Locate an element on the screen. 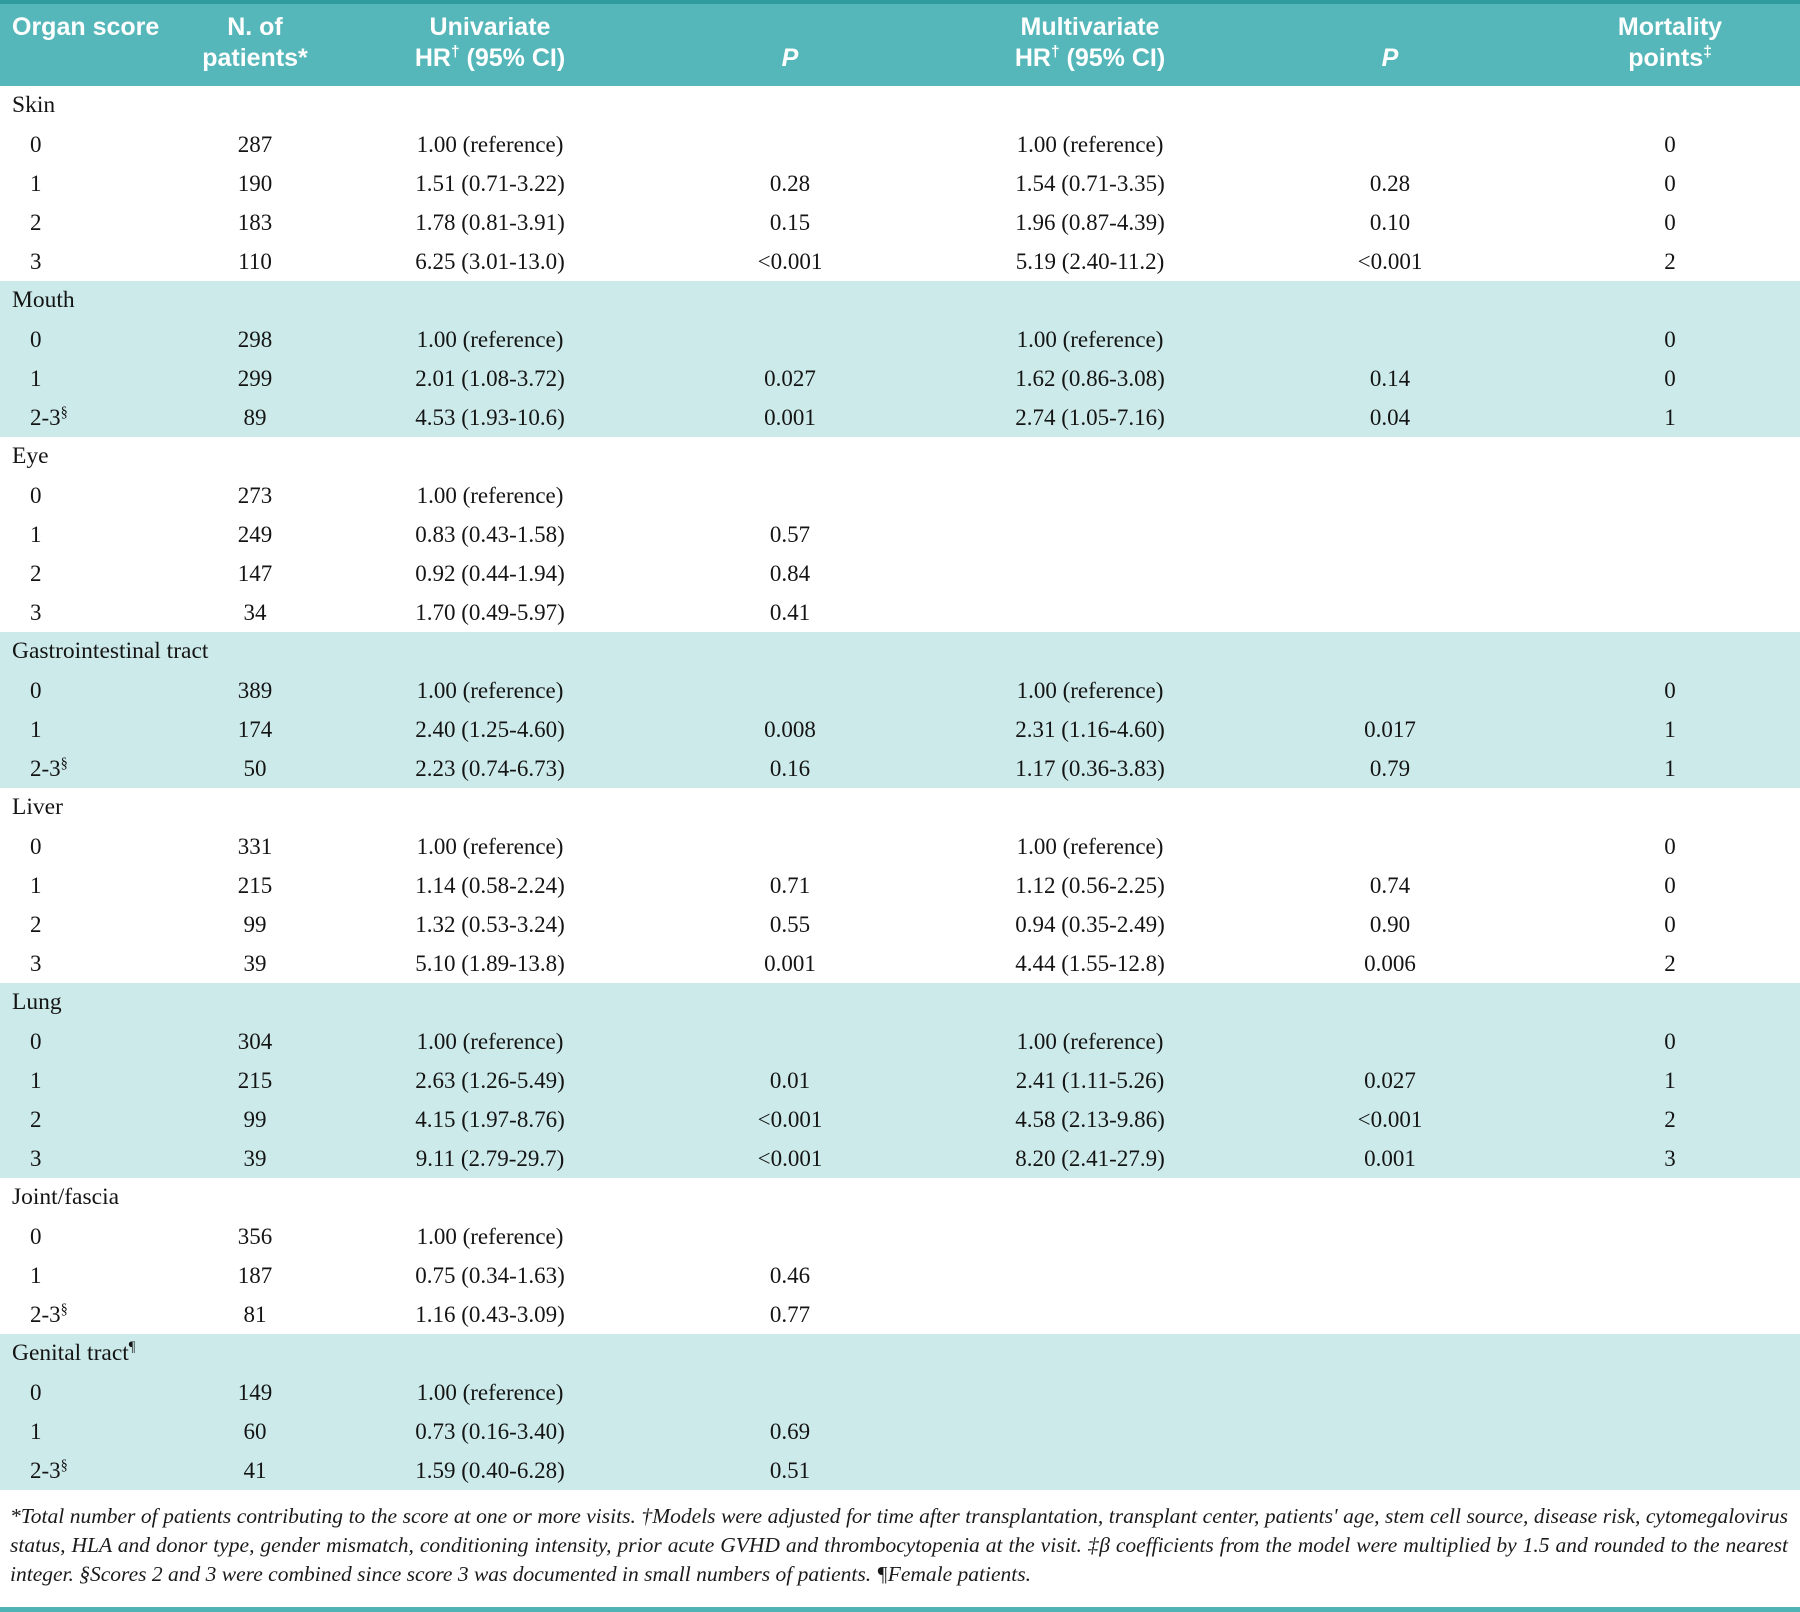  cell-univariate-hr: 1.32 (0.53-3.24) is located at coordinates (490, 924).